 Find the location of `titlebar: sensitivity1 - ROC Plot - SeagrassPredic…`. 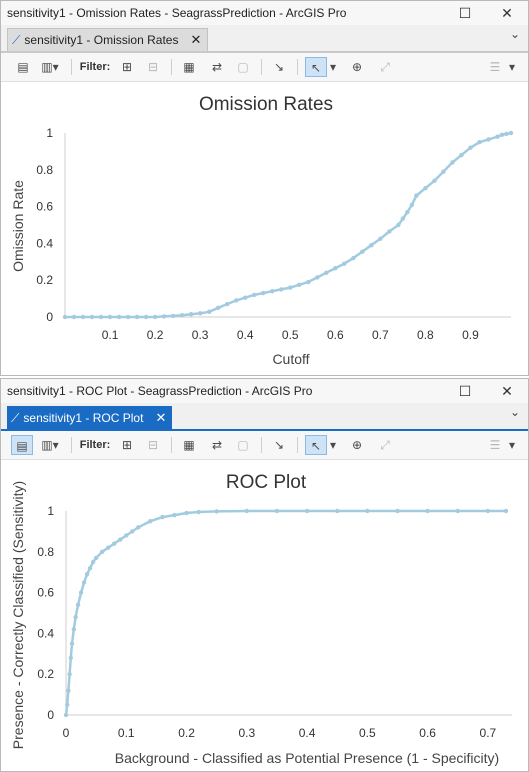

titlebar: sensitivity1 - ROC Plot - SeagrassPredic… is located at coordinates (264, 391).